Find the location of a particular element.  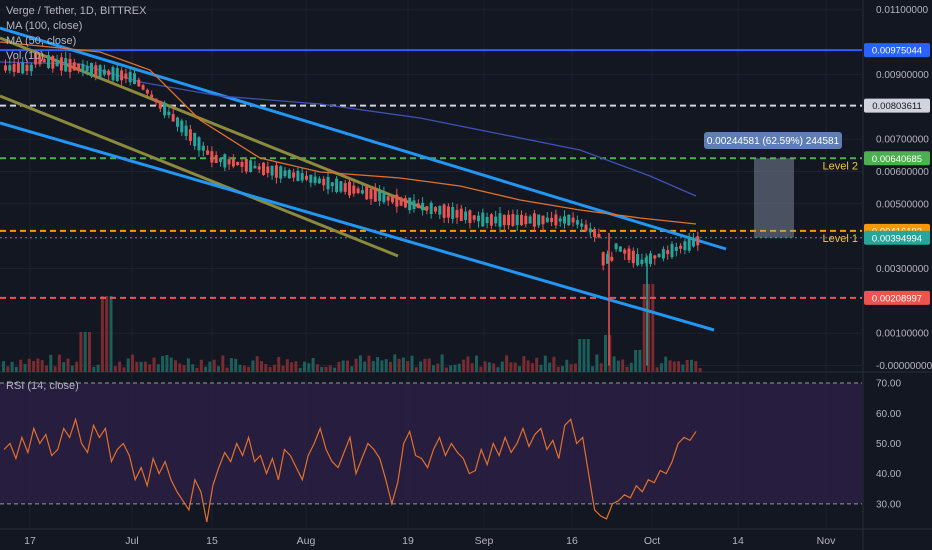

price-tick-label: 0.00500000 is located at coordinates (902, 204).